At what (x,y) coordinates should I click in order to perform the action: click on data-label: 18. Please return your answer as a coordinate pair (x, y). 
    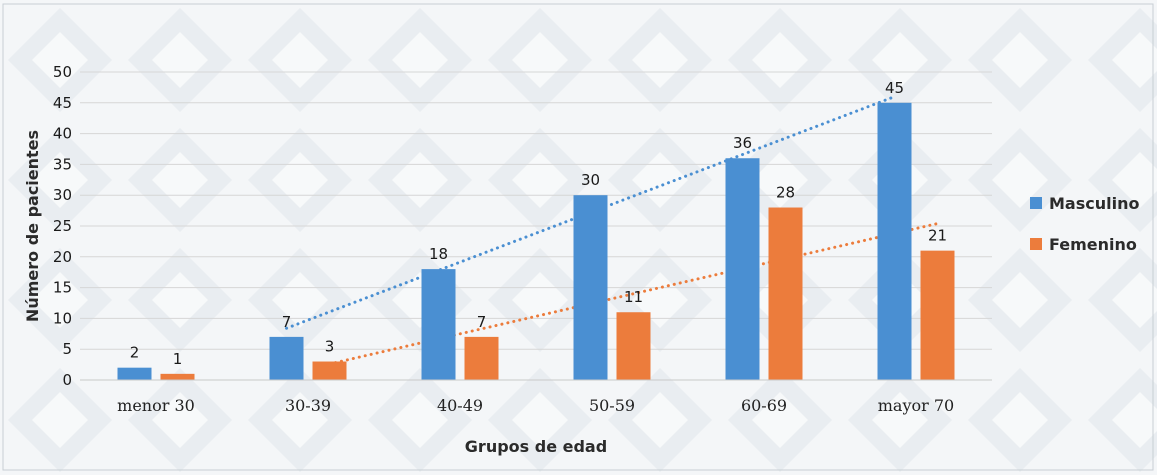
    Looking at the image, I should click on (438, 254).